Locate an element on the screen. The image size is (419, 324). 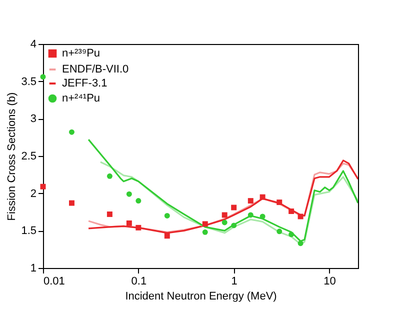
legend-label: n+²³⁹Pu is located at coordinates (81, 54).